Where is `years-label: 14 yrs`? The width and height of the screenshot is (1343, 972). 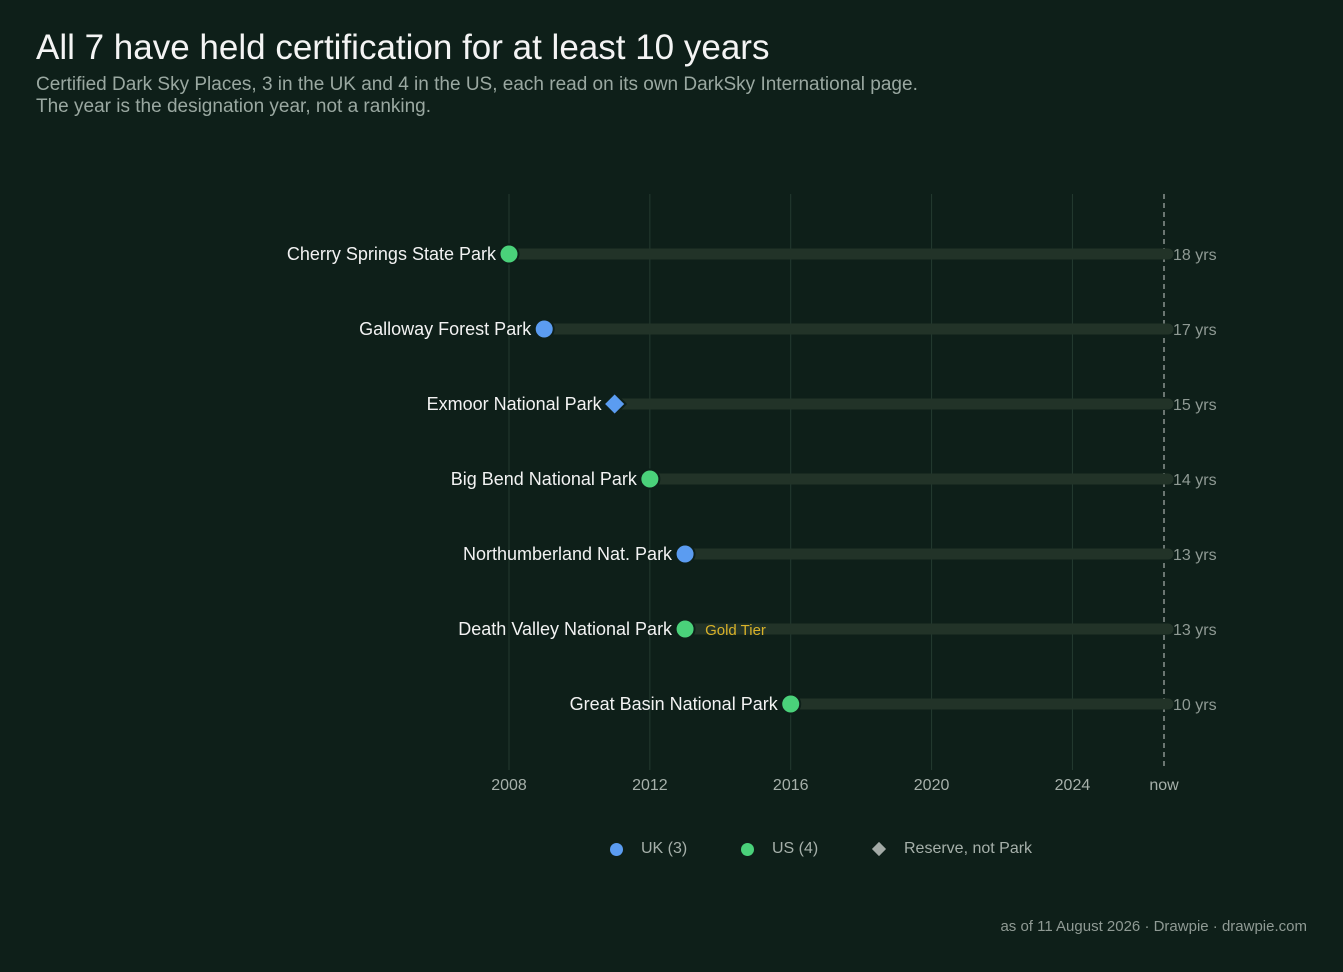
years-label: 14 yrs is located at coordinates (1195, 480).